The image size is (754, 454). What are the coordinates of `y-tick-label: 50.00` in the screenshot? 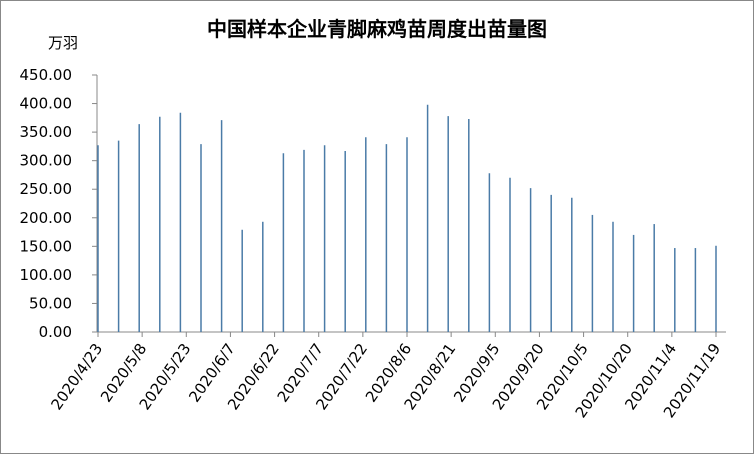 It's located at (50, 303).